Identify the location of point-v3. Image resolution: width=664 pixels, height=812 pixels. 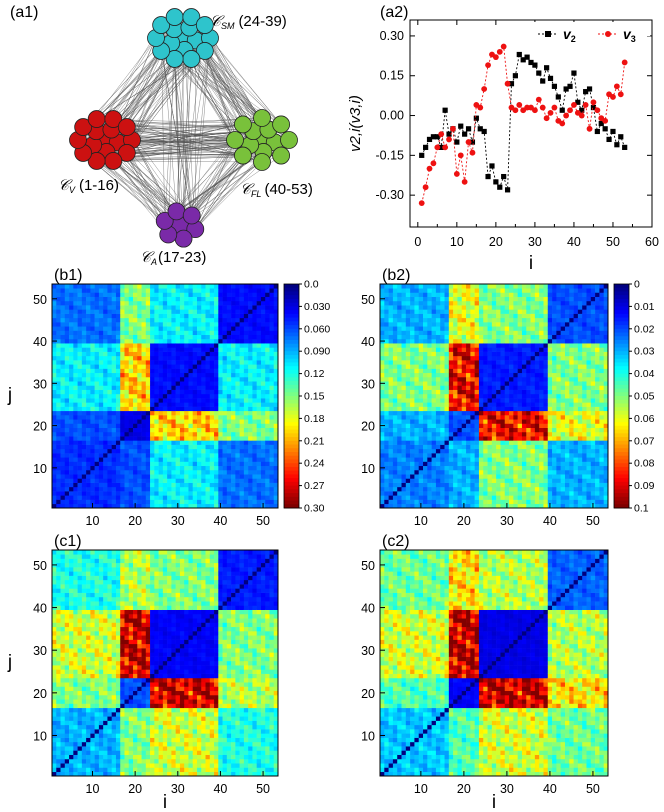
(441, 134).